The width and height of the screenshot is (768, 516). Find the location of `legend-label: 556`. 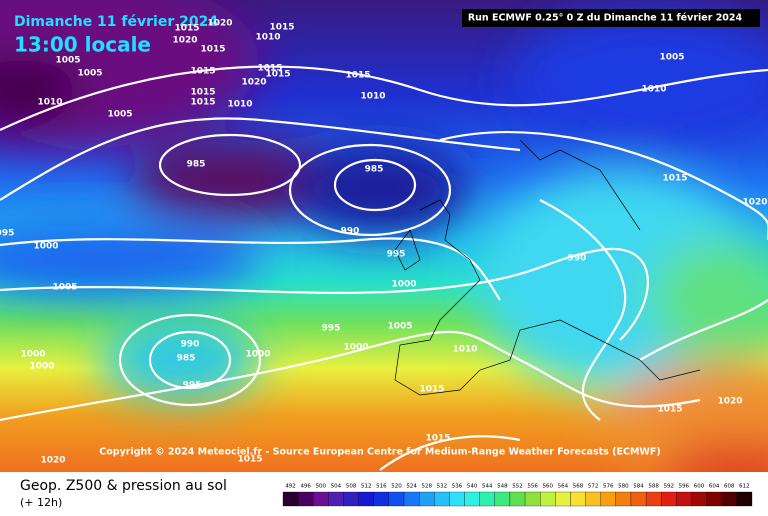

legend-label: 556 is located at coordinates (532, 487).